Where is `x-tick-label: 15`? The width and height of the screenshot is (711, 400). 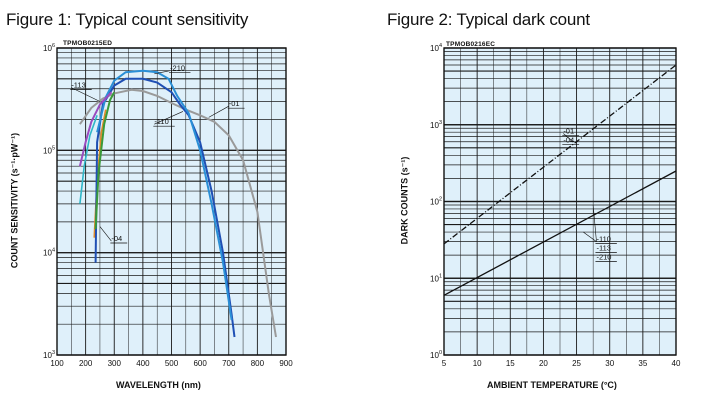
x-tick-label: 15 is located at coordinates (510, 363).